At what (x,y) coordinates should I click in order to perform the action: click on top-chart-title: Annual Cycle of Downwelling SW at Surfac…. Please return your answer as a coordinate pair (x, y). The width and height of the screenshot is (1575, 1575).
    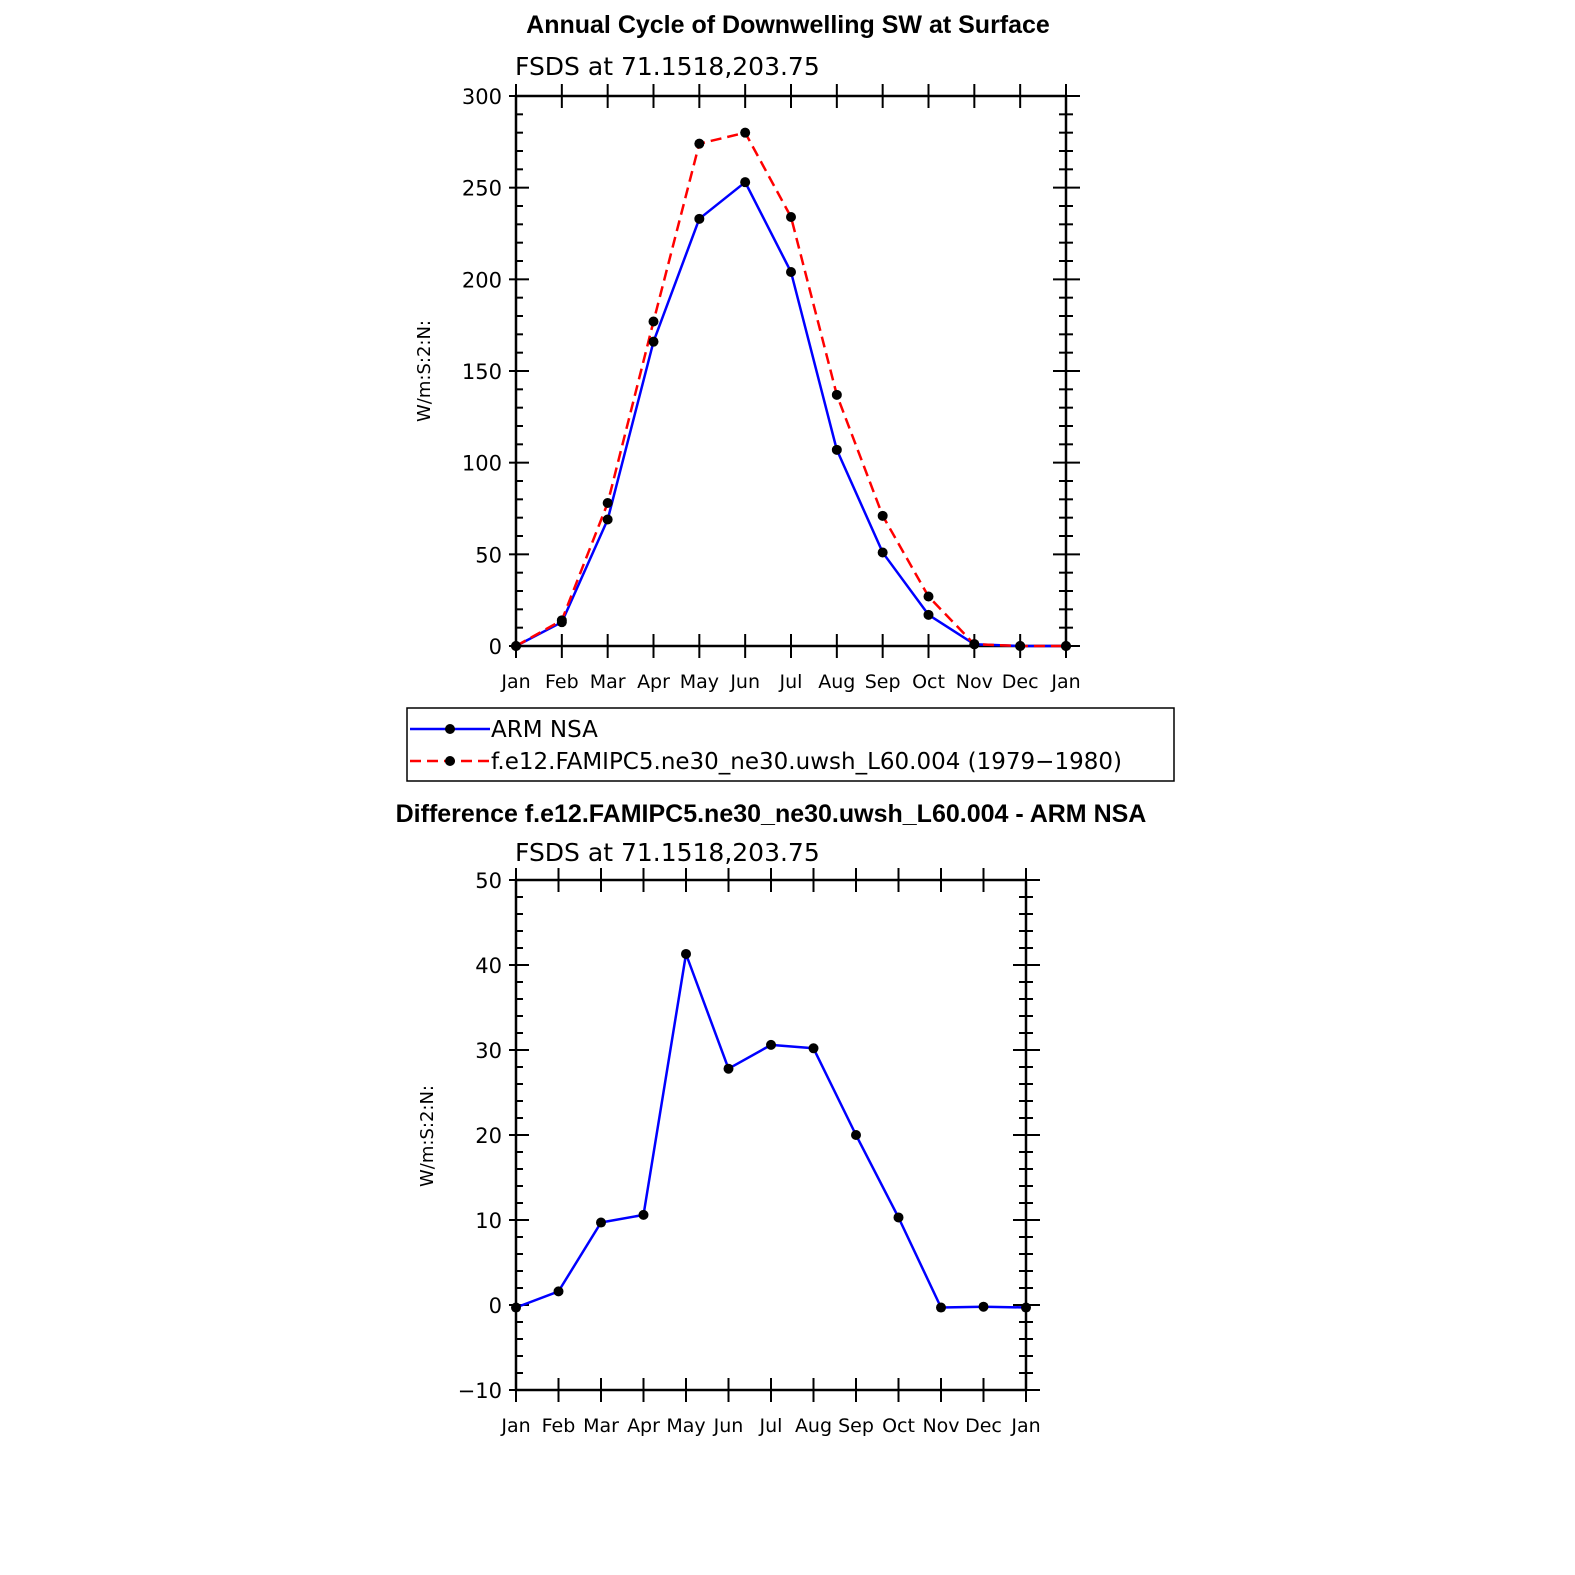
    Looking at the image, I should click on (788, 25).